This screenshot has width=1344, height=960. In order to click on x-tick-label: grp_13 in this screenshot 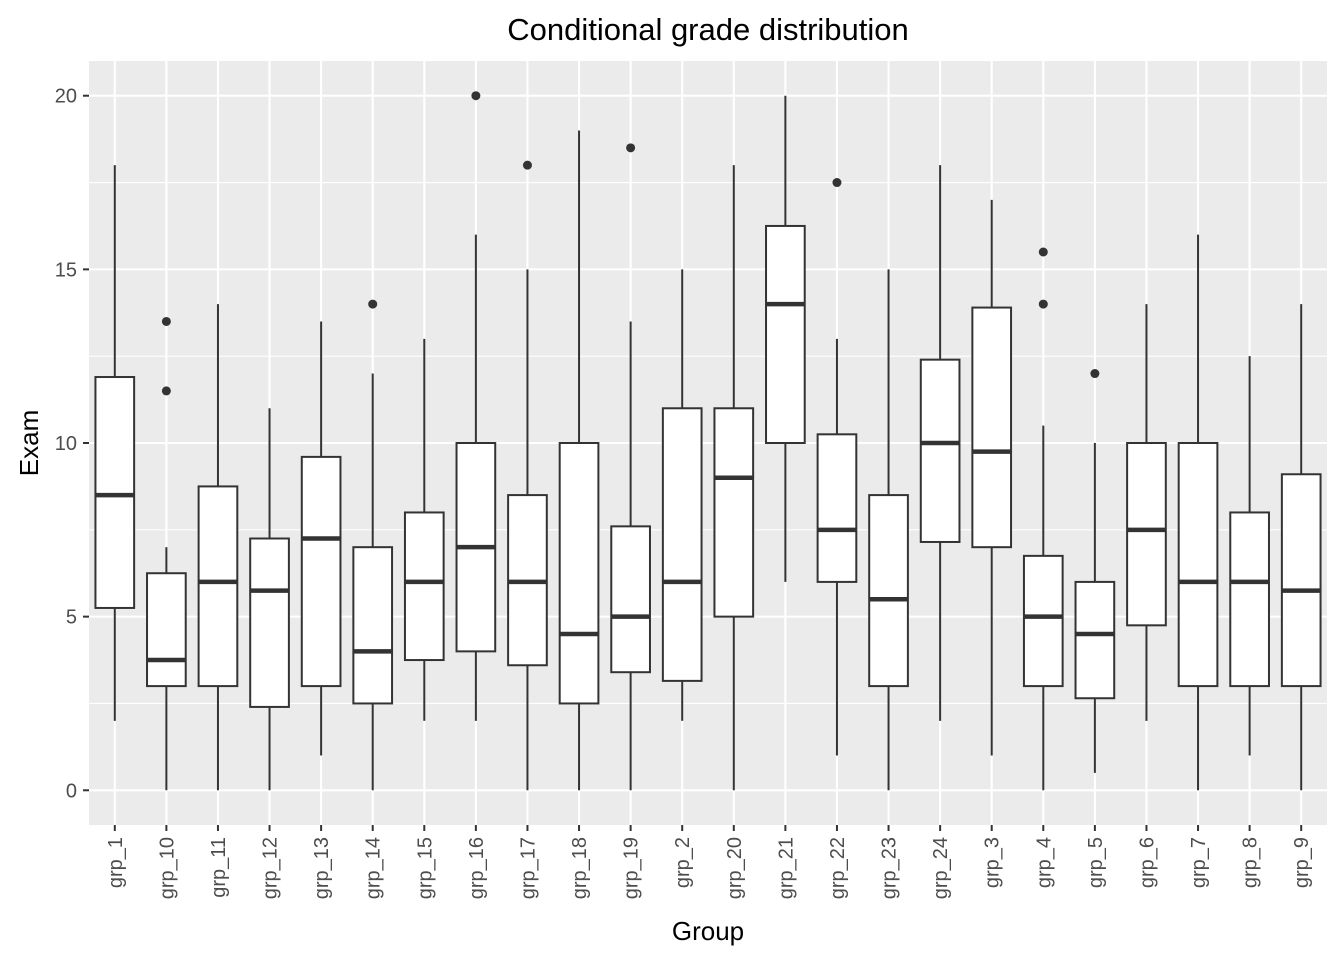, I will do `click(322, 868)`.